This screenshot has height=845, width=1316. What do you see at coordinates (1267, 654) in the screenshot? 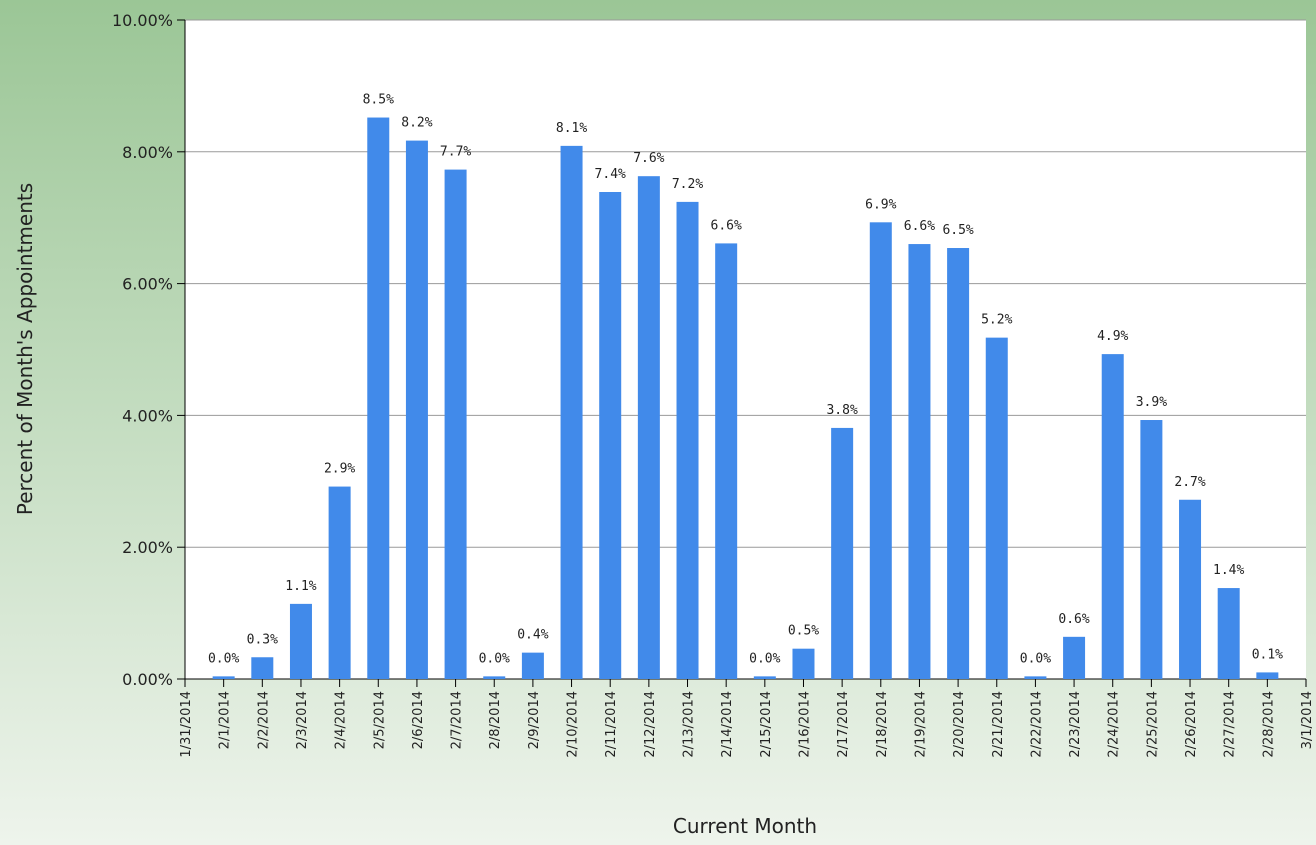
I see `value-label: 0.1%` at bounding box center [1267, 654].